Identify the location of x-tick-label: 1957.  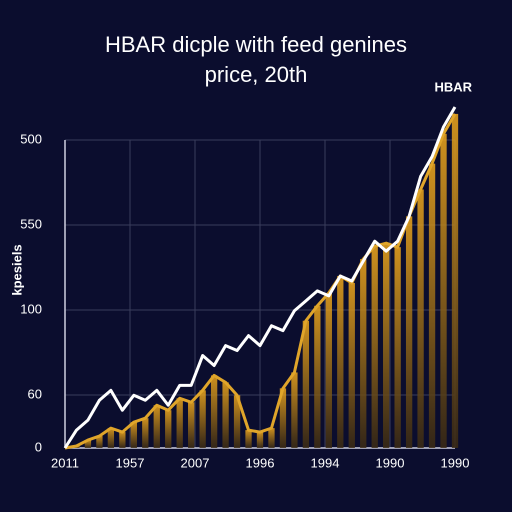
(130, 462).